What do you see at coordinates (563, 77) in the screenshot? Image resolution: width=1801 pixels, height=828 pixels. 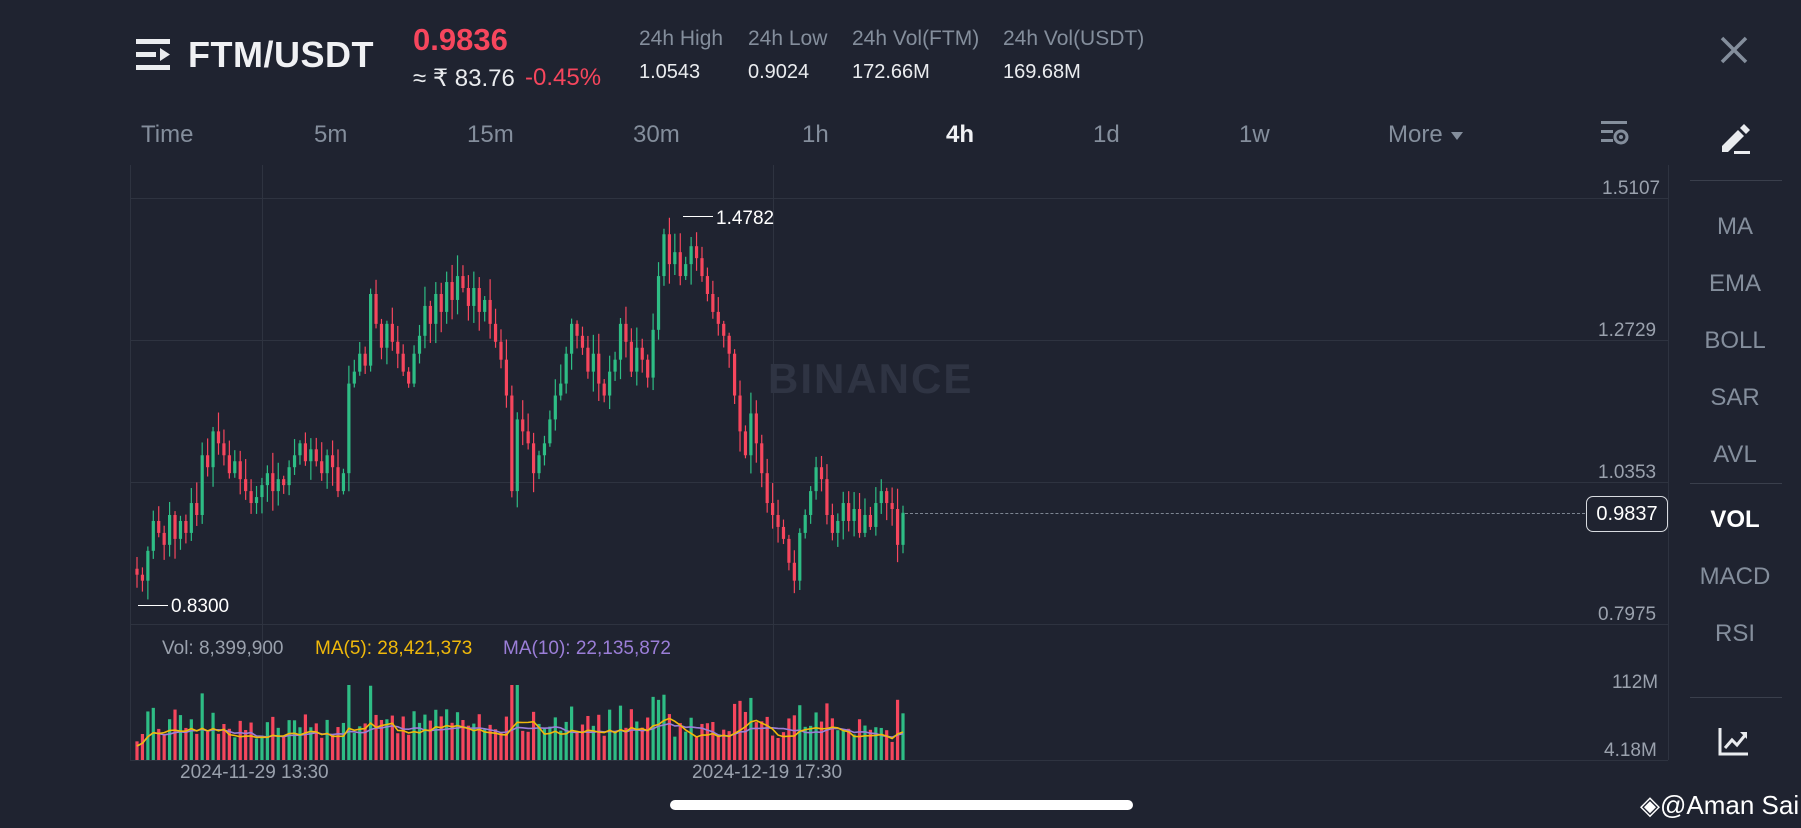 I see `price-change-percent: -0.45%` at bounding box center [563, 77].